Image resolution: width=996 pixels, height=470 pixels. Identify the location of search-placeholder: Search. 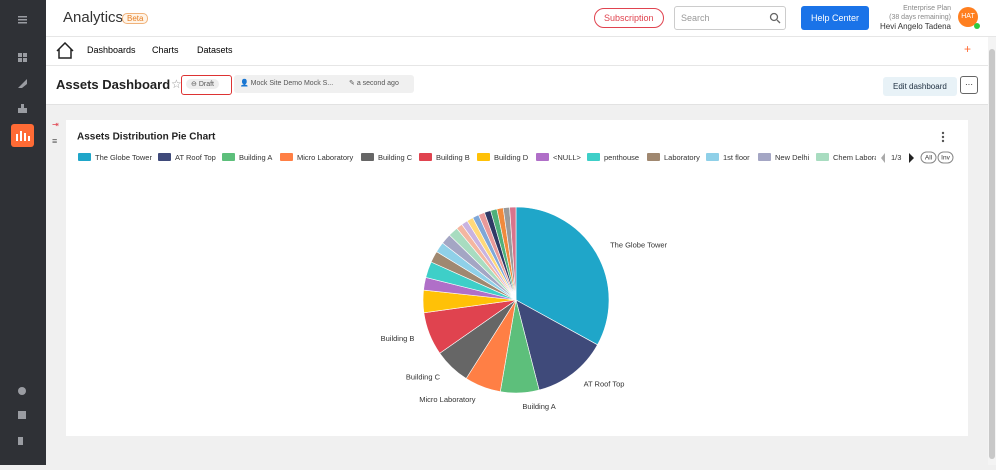
(695, 18).